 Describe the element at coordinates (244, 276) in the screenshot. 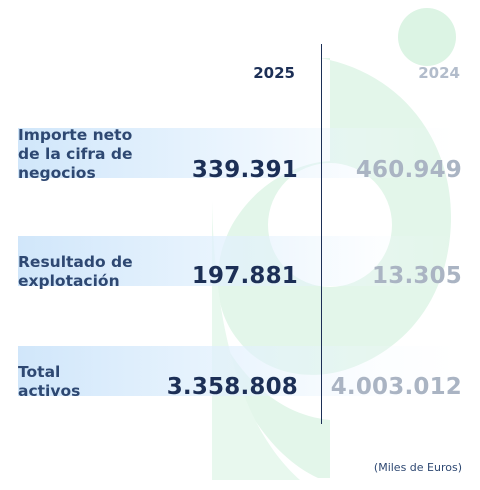

I see `metric-value-operating-result-current: 197.881` at that location.